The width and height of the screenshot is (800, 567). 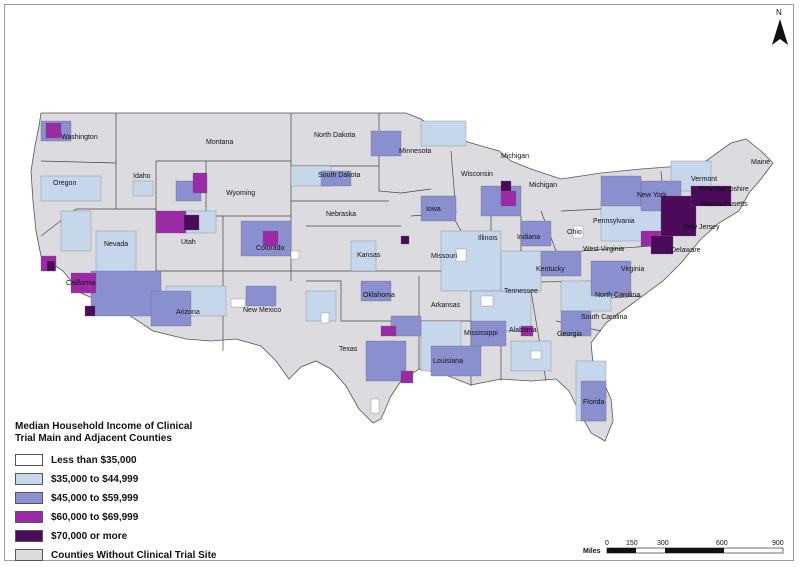 I want to click on state-label-indiana: Indiana, so click(x=528, y=237).